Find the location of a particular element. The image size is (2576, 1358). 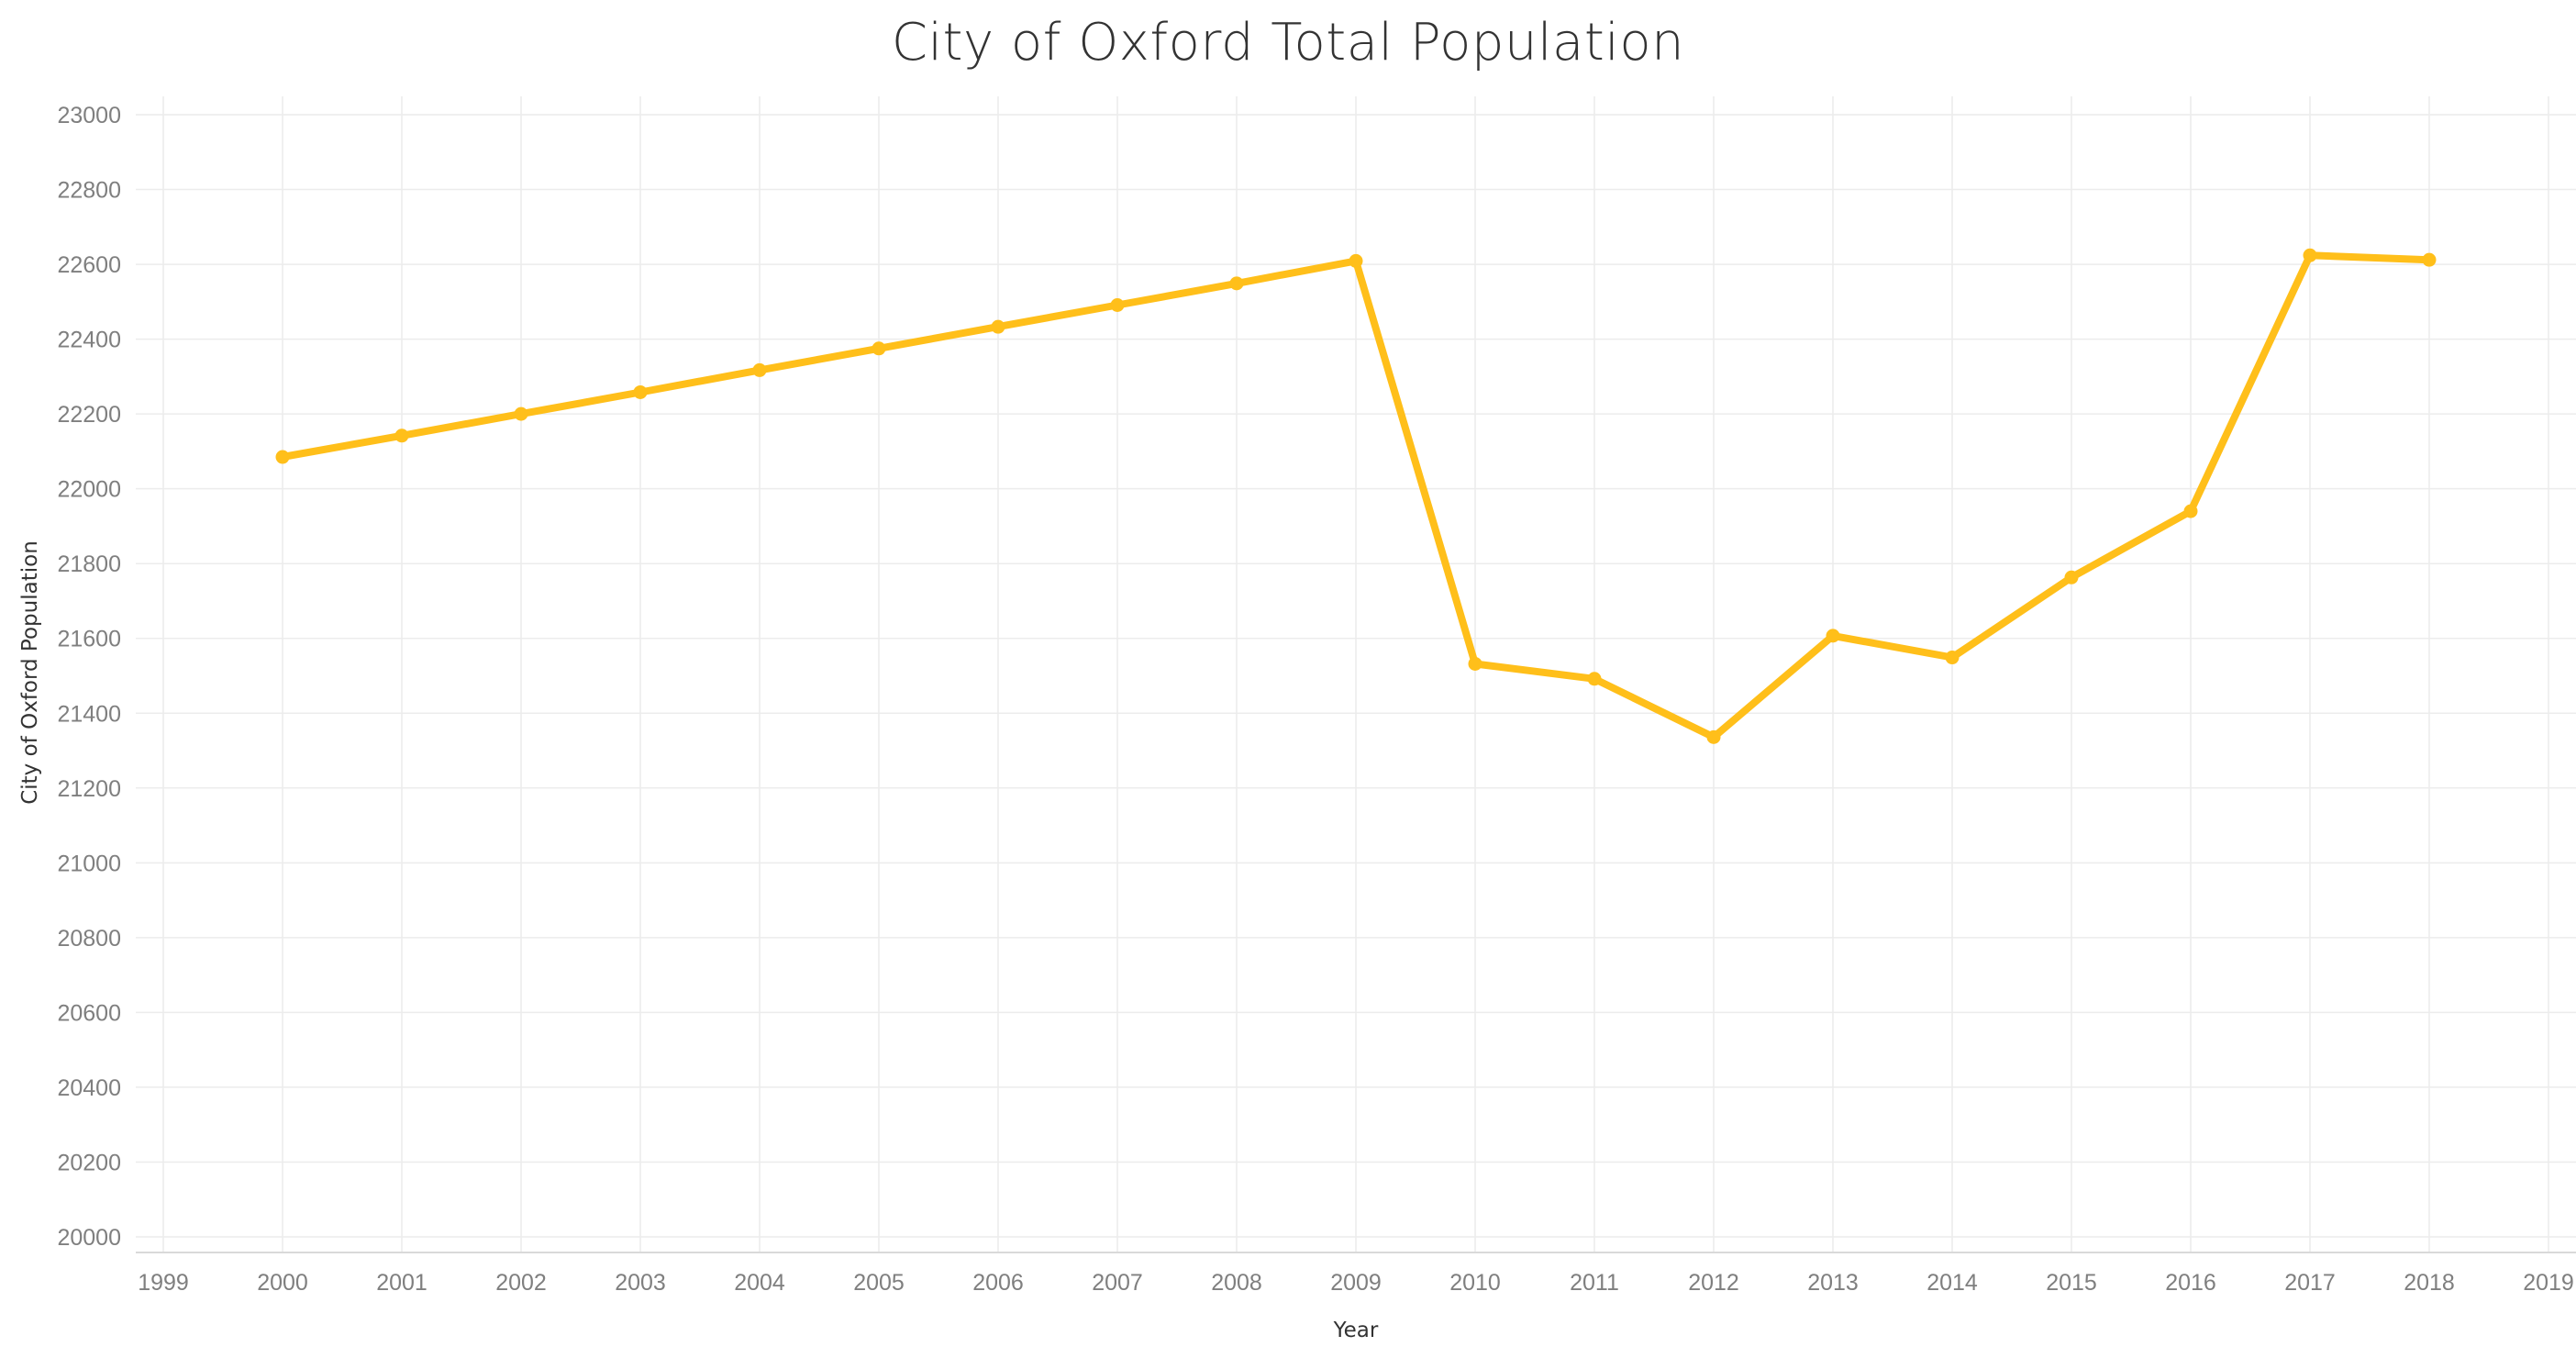

y-axis-title: City of Oxford Population is located at coordinates (30, 672).